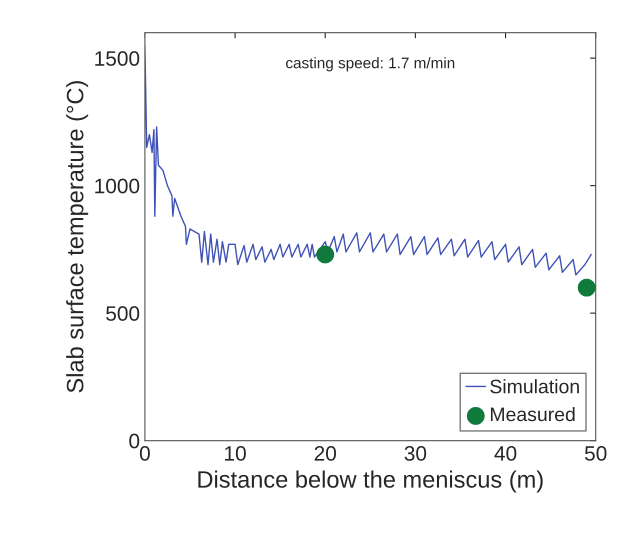 The height and width of the screenshot is (544, 644). I want to click on y-tick-label: 1000, so click(117, 186).